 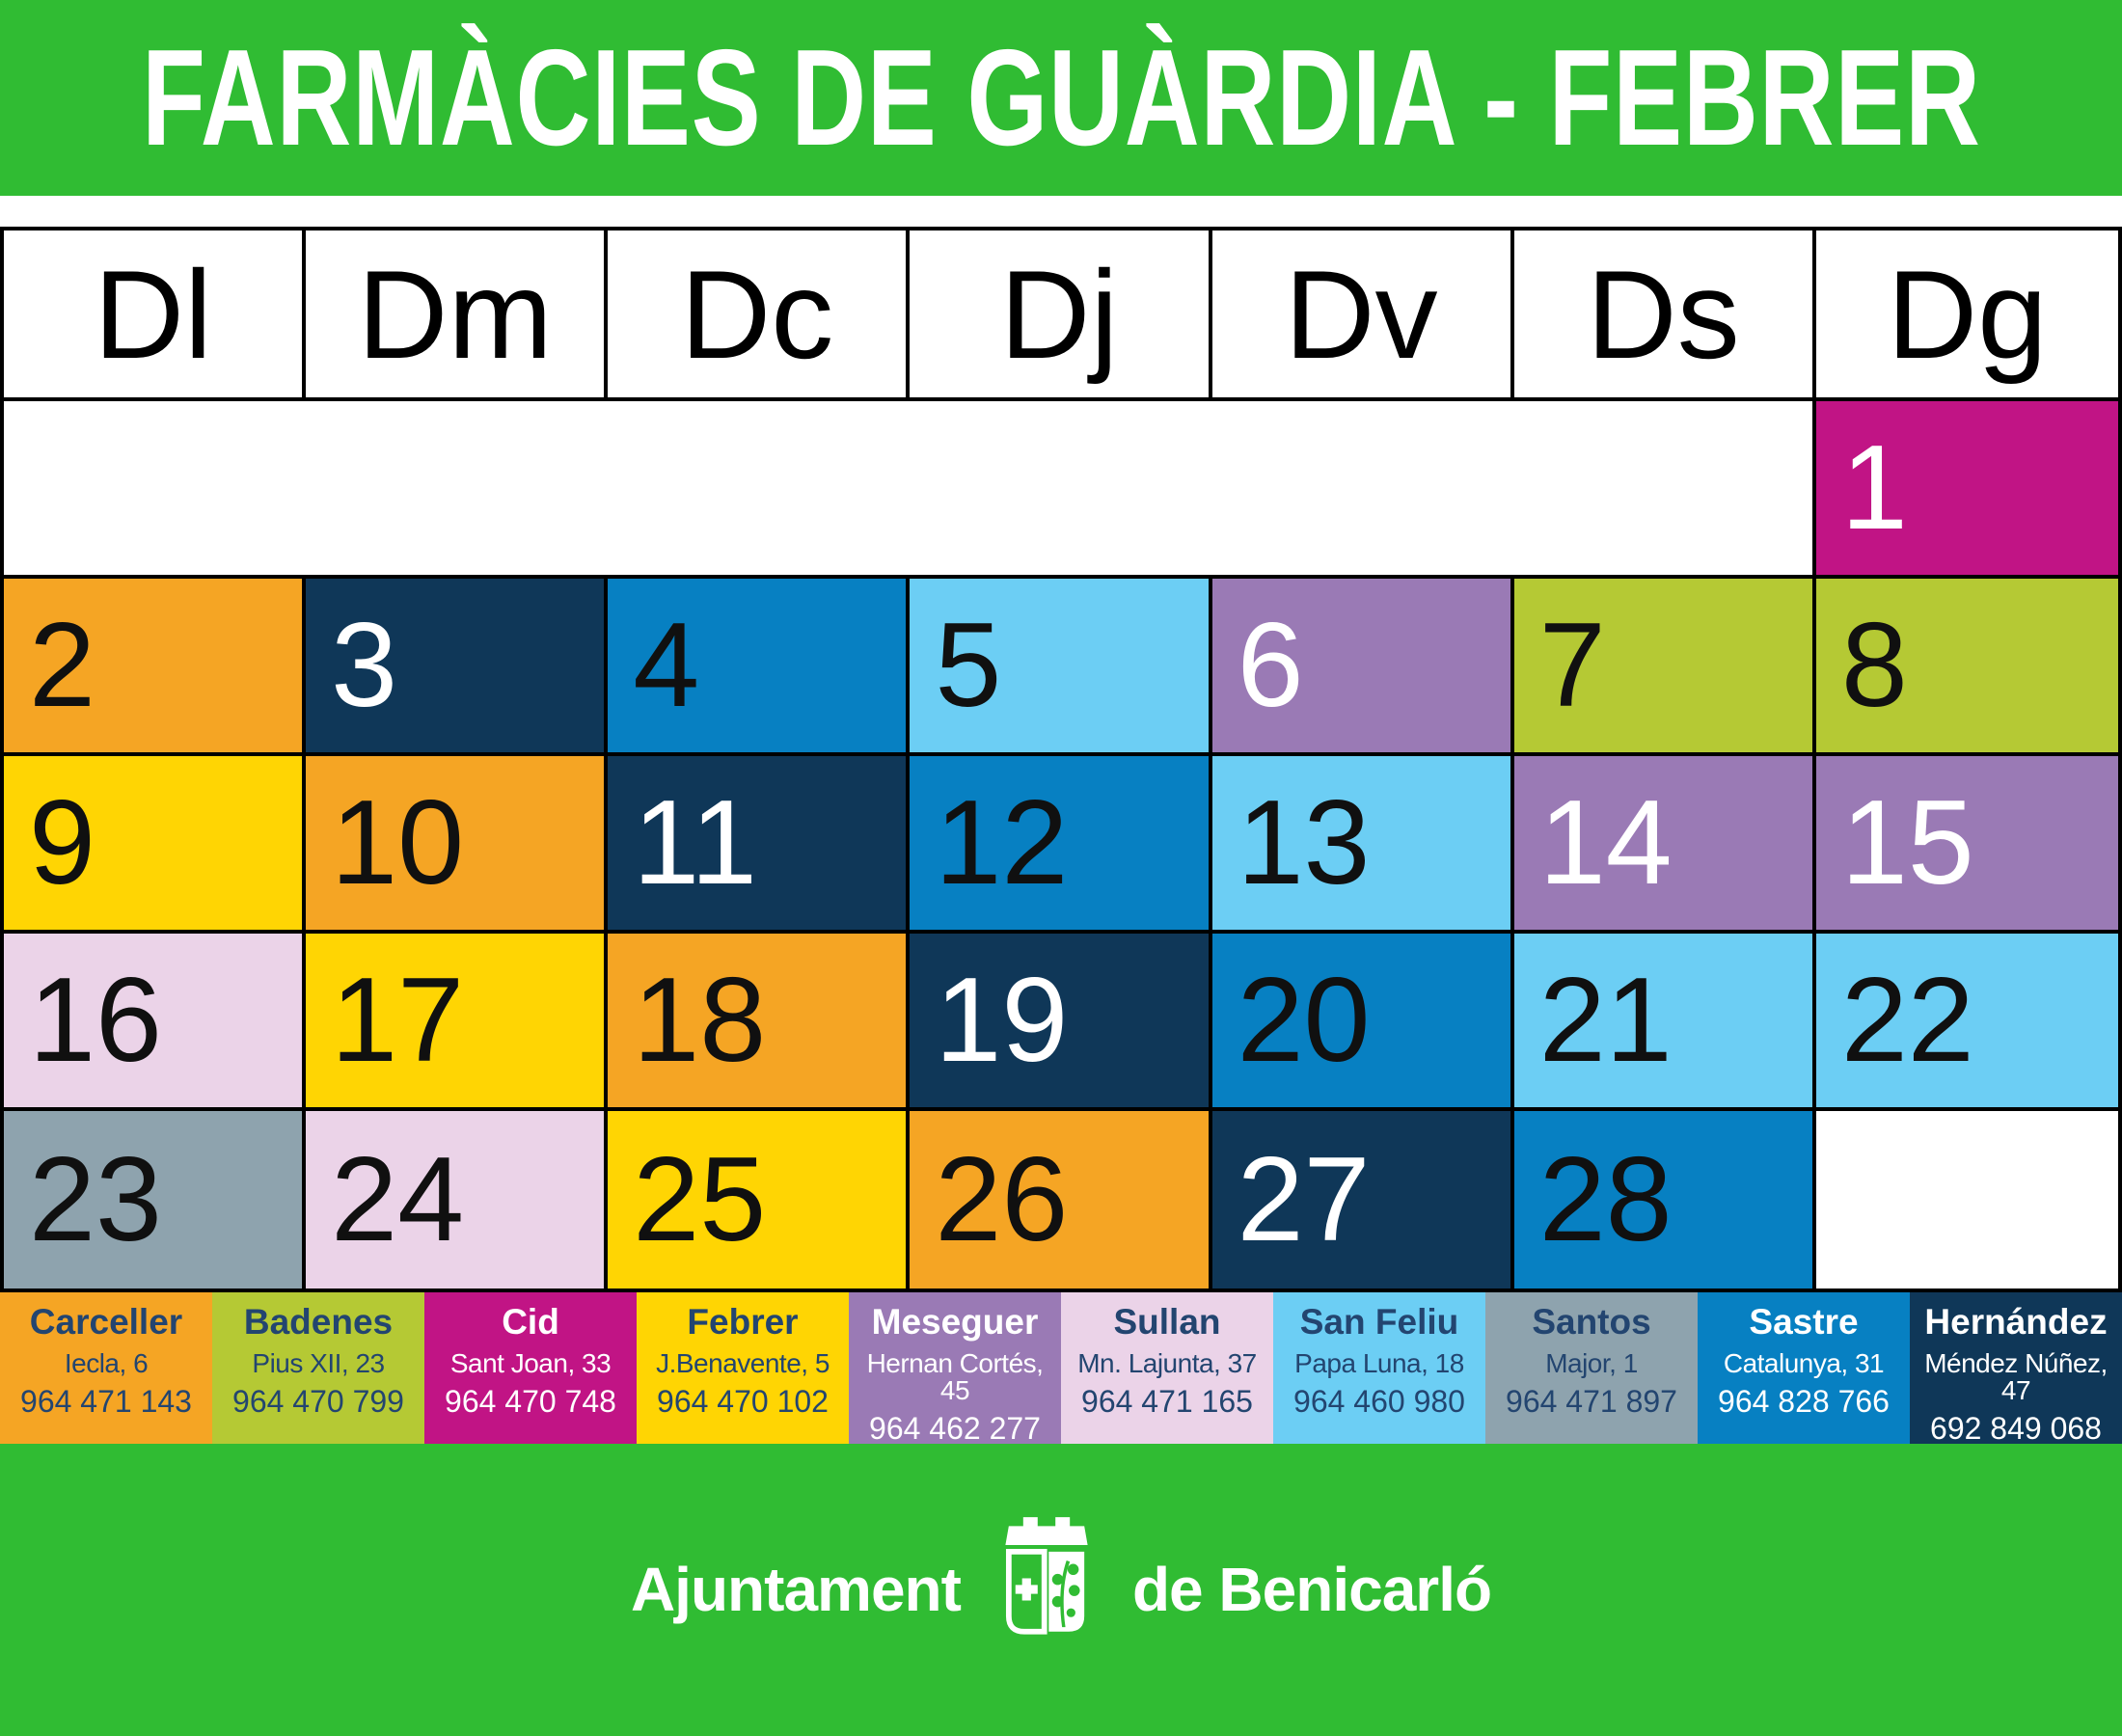 I want to click on day-number: 5, so click(x=969, y=665).